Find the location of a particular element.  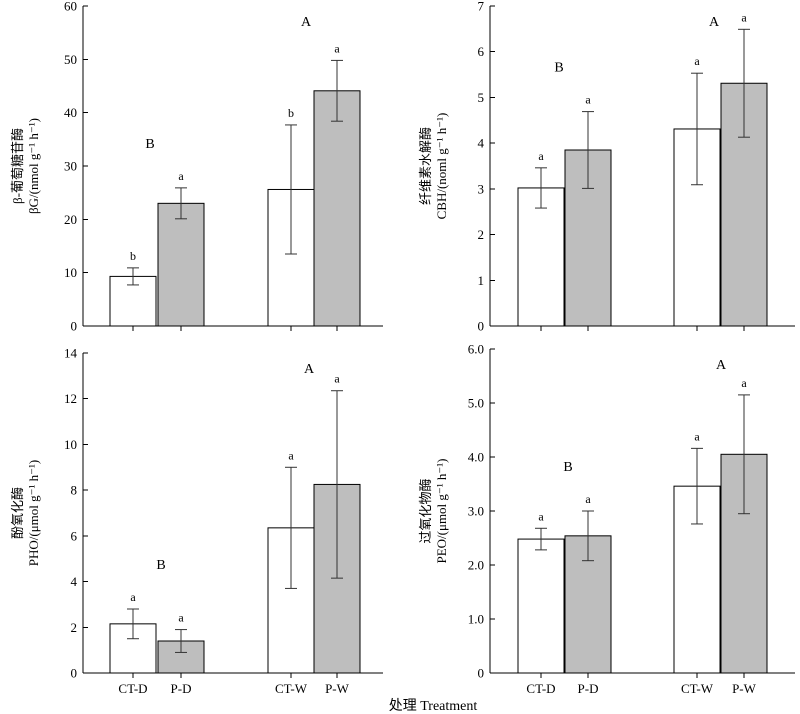

y-axis-title-line2: PHO/(μmol g⁻¹ h⁻¹) is located at coordinates (33, 513).